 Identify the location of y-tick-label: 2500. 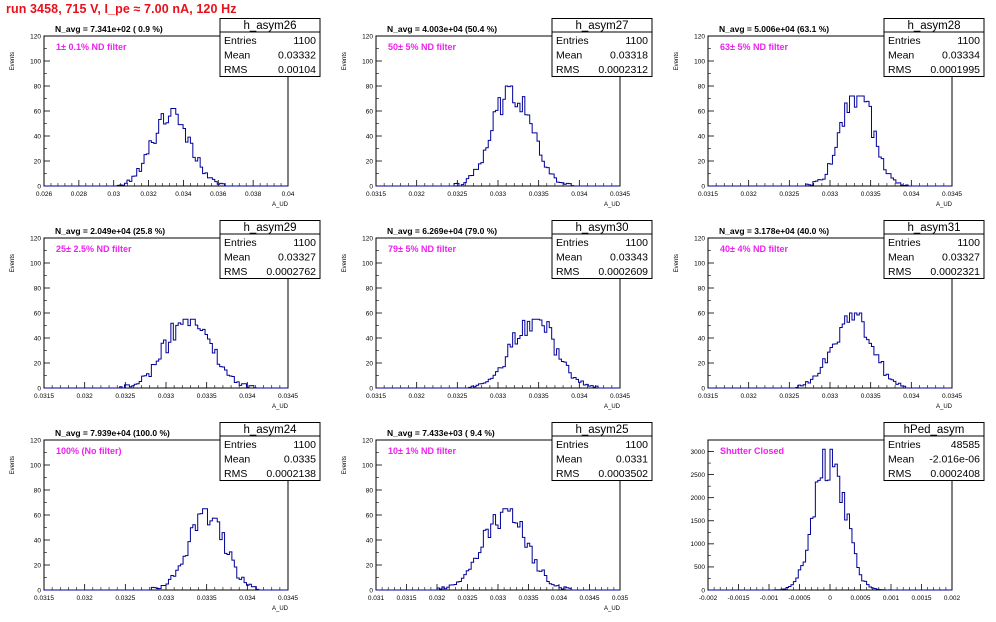
(698, 475).